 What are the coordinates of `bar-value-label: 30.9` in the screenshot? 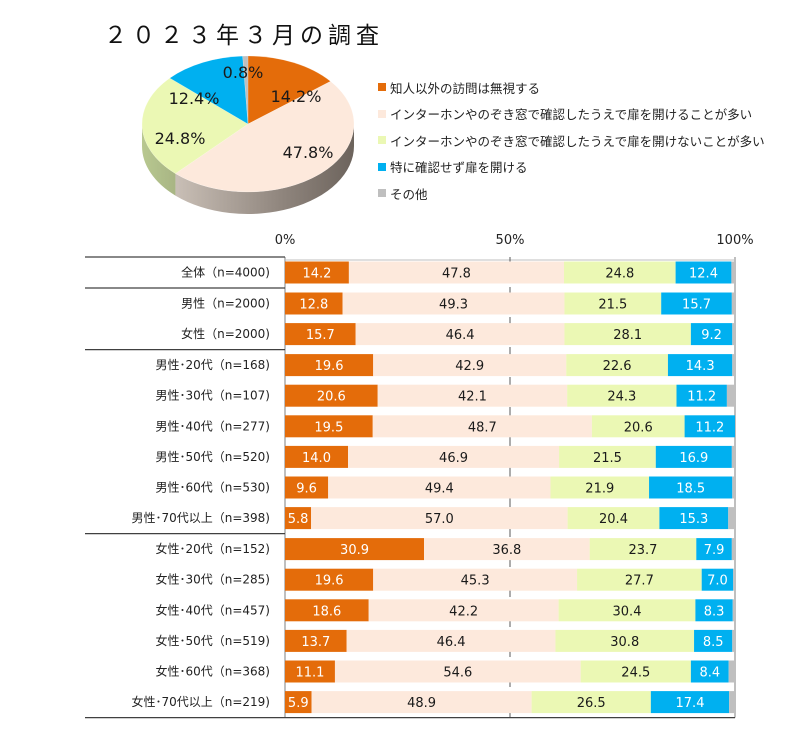 It's located at (354, 550).